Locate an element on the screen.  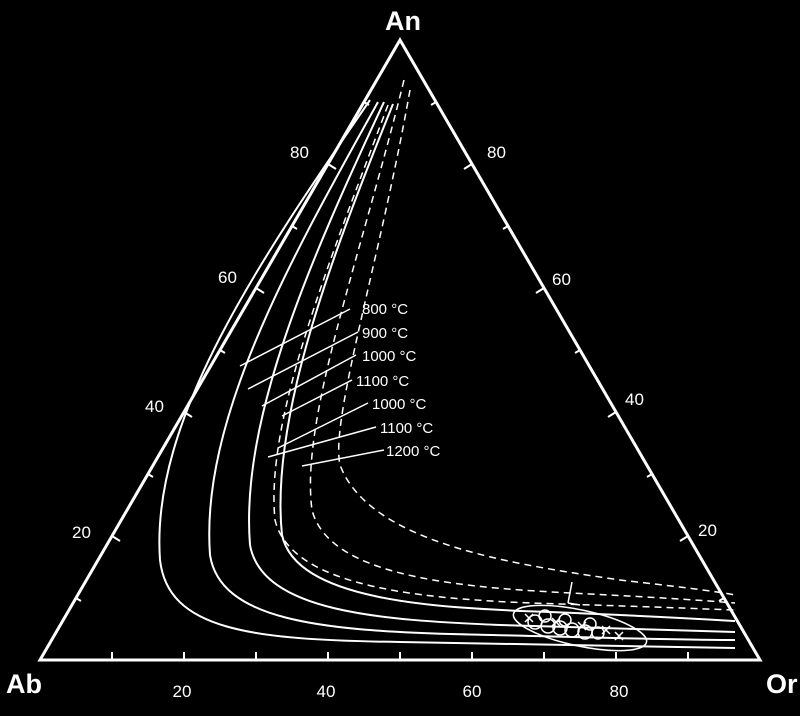
sample-cluster is located at coordinates (580, 616).